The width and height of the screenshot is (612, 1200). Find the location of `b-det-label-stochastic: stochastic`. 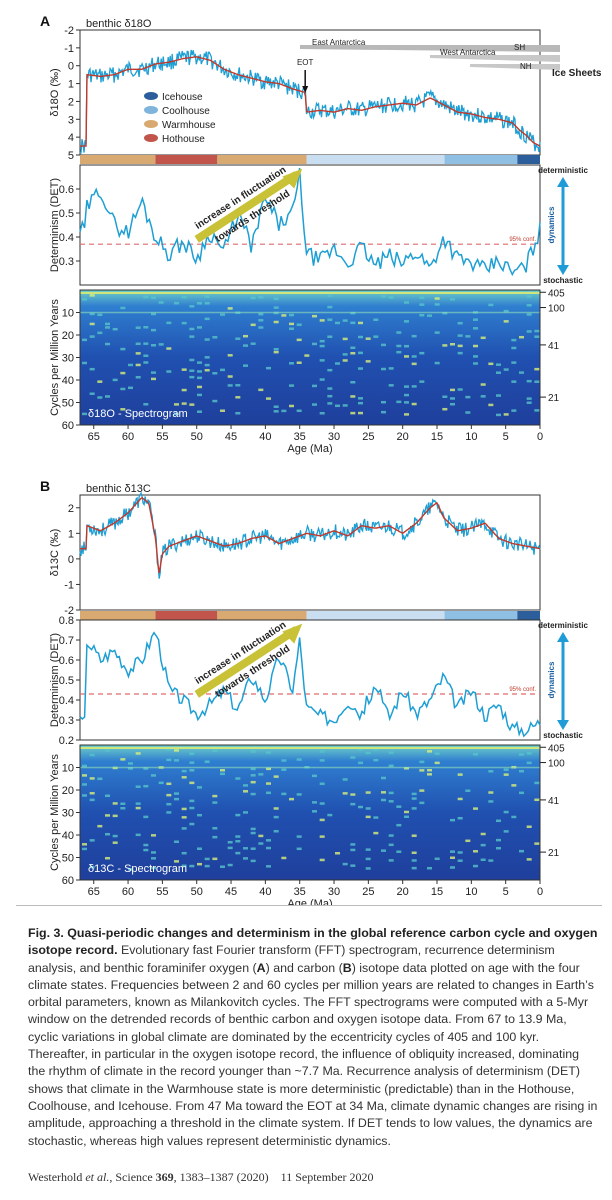

b-det-label-stochastic: stochastic is located at coordinates (563, 735).